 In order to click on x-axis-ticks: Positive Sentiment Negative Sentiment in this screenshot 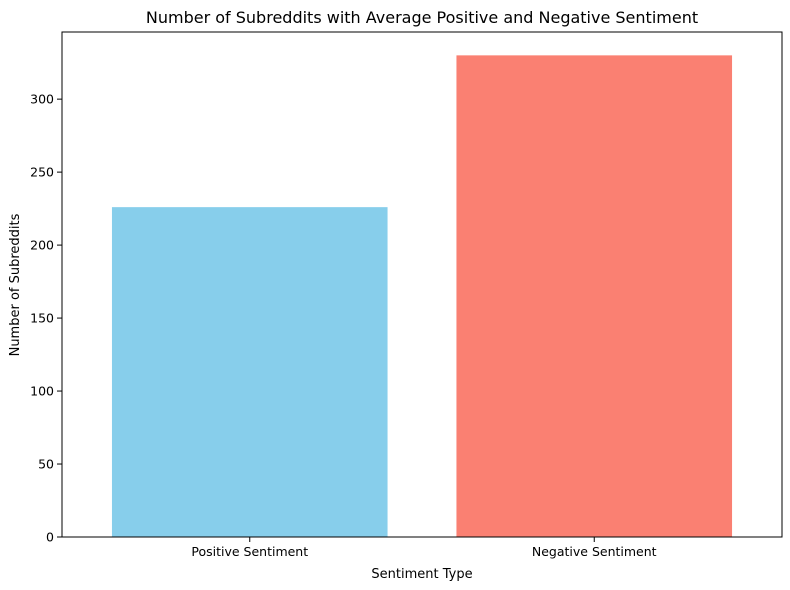, I will do `click(424, 548)`.